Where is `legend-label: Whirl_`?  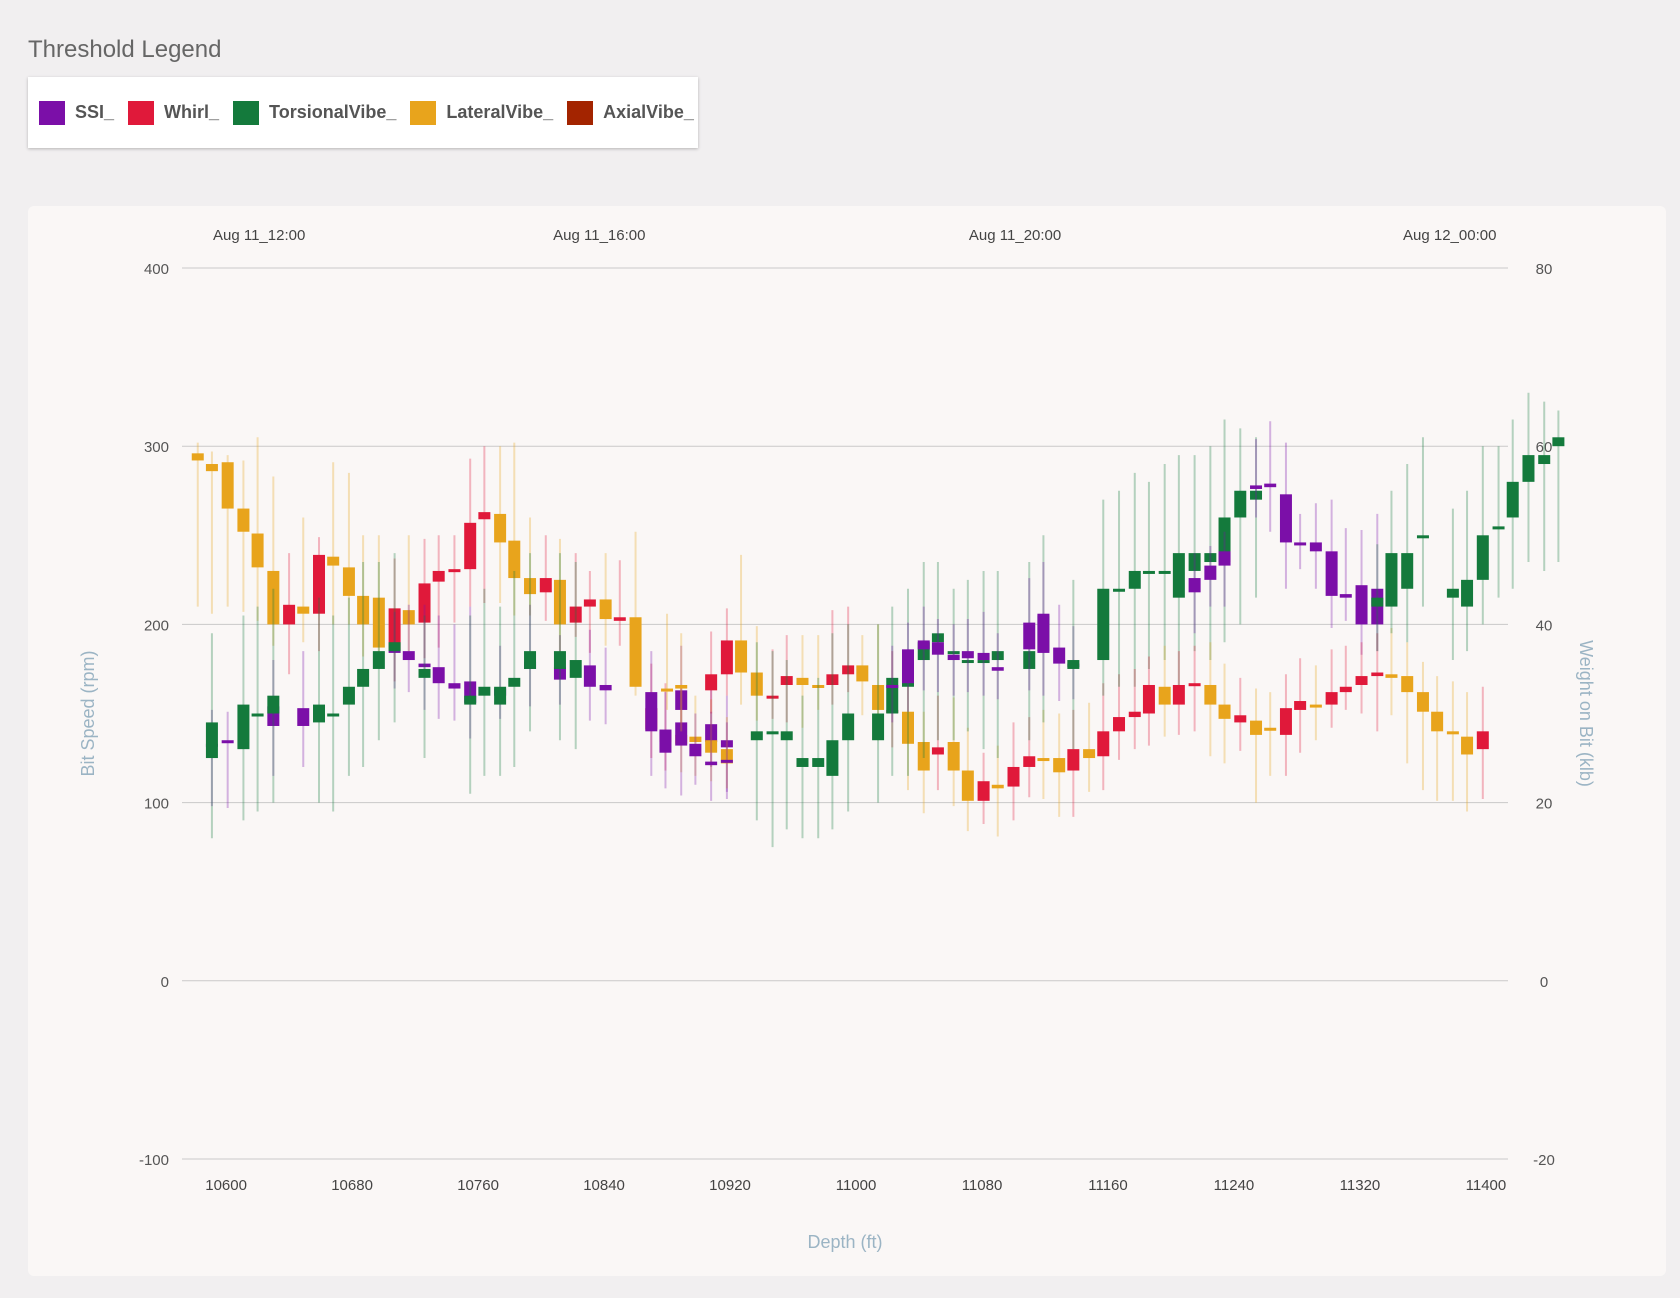
legend-label: Whirl_ is located at coordinates (192, 112).